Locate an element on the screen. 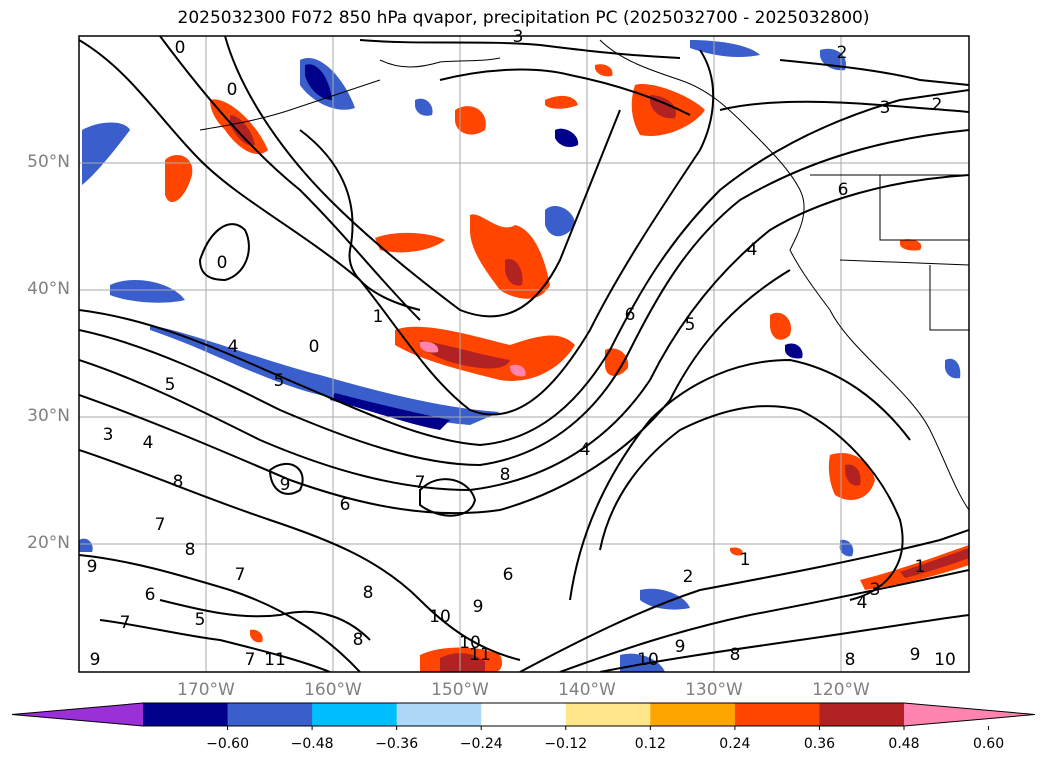 Image resolution: width=1047 pixels, height=765 pixels. colorbar-tick-label: 0.12 is located at coordinates (650, 744).